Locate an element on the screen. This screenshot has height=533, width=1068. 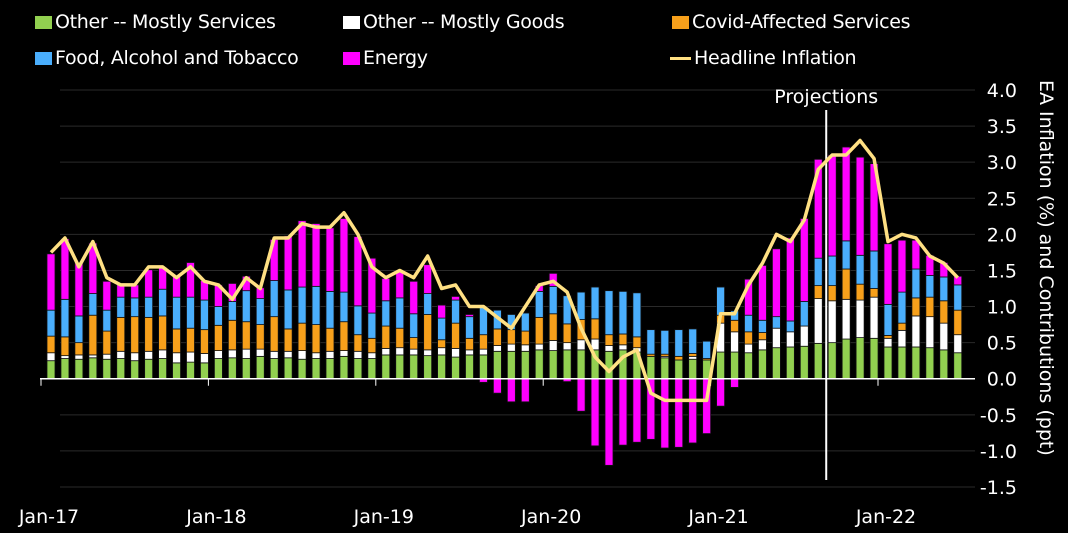
legend-label-energy: Energy is located at coordinates (395, 58).